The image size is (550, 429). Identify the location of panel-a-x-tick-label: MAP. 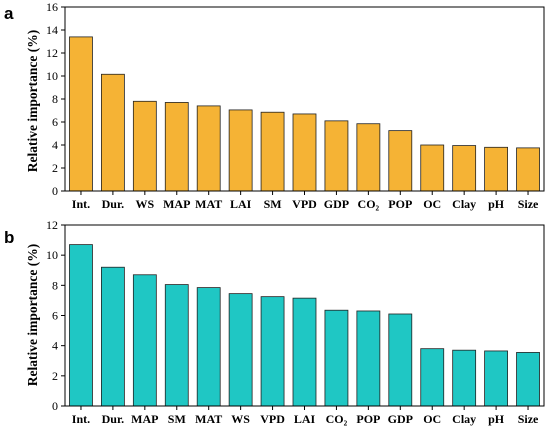
(176, 204).